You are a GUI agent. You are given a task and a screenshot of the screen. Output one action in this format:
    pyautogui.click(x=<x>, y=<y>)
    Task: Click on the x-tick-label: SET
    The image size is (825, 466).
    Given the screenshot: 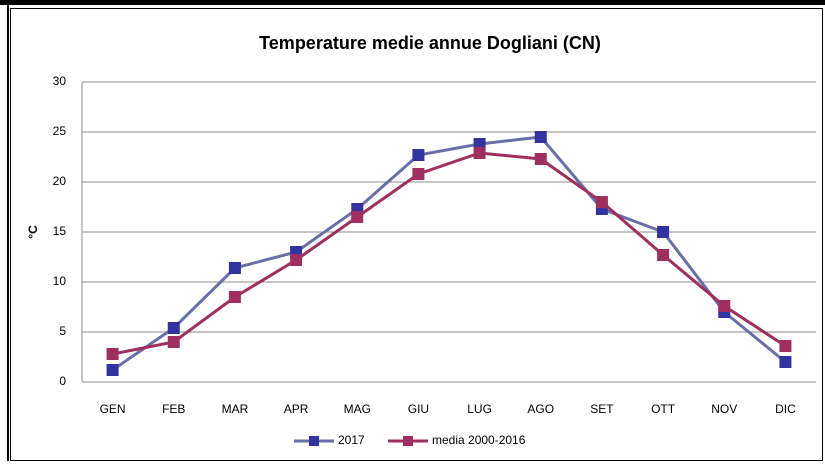 What is the action you would take?
    pyautogui.click(x=602, y=409)
    